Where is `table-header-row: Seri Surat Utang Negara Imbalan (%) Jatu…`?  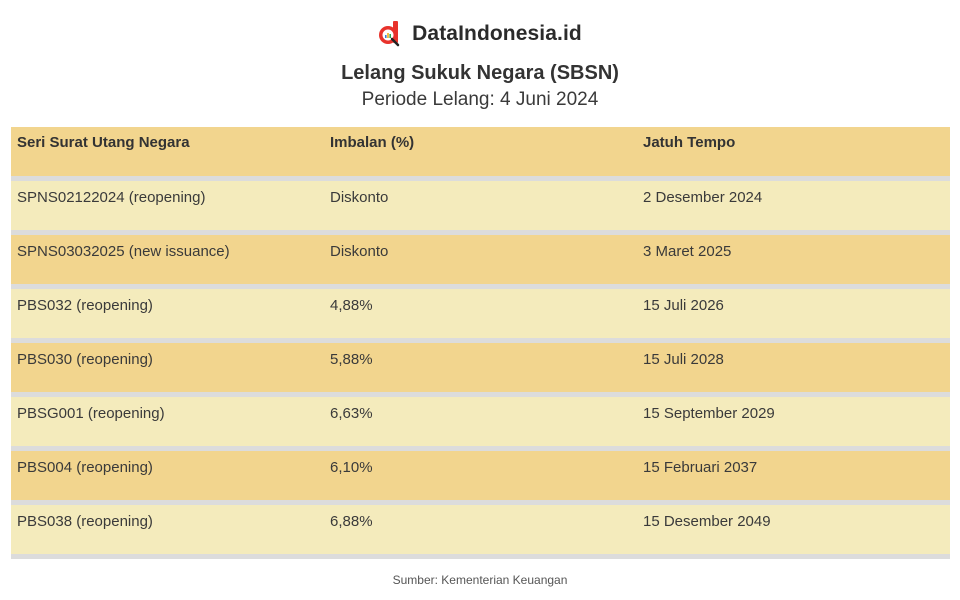 table-header-row: Seri Surat Utang Negara Imbalan (%) Jatu… is located at coordinates (480, 151).